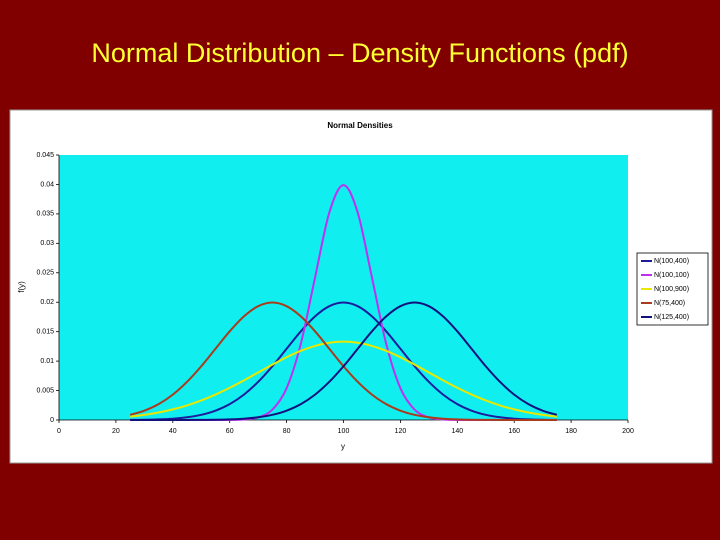  I want to click on x-tick-label: 160, so click(514, 431).